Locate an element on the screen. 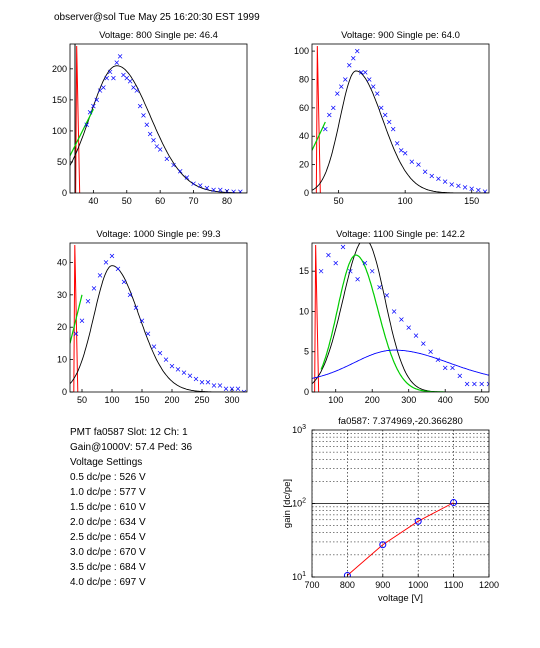  chart-title: fa0587: 7.374969,-20.366280 is located at coordinates (400, 421).